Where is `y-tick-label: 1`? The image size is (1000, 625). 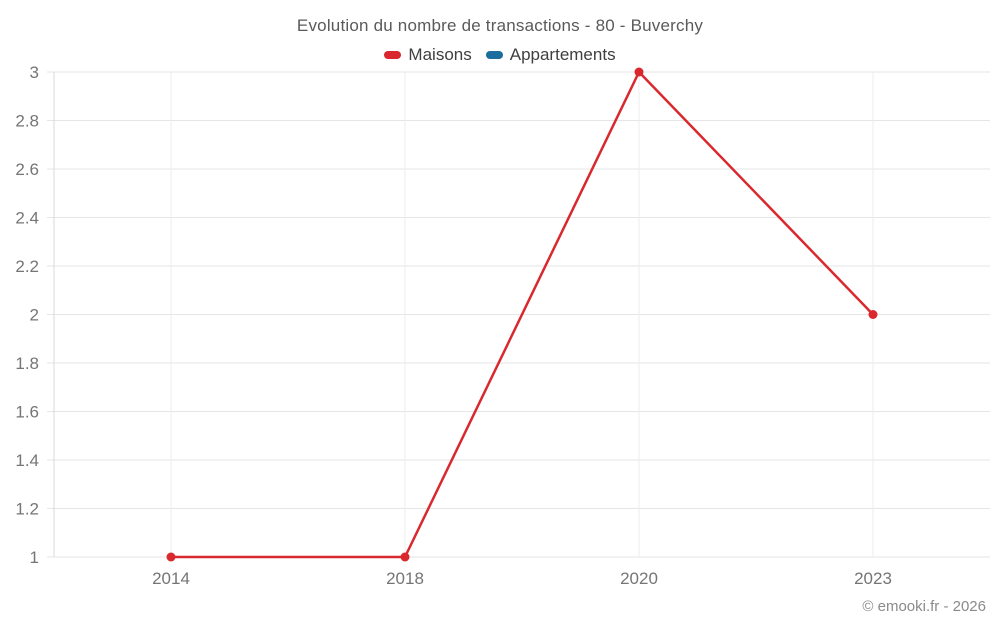 y-tick-label: 1 is located at coordinates (34, 557).